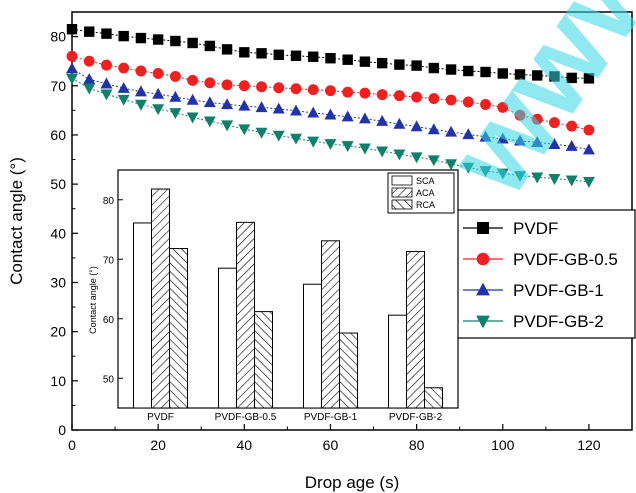  Describe the element at coordinates (160, 417) in the screenshot. I see `inset-category-label: PVDF` at that location.